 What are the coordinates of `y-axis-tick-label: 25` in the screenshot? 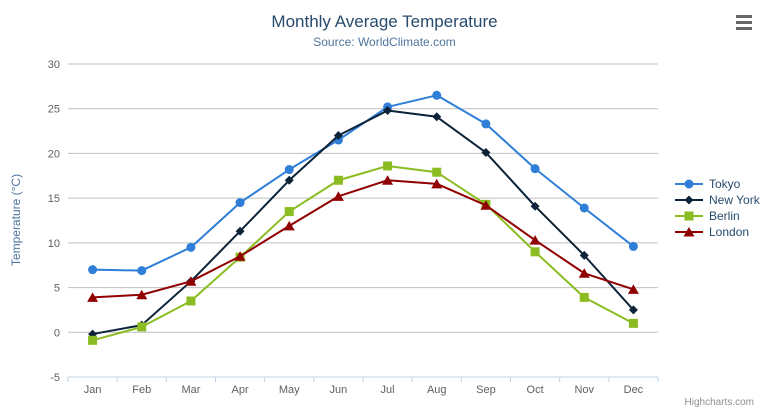 It's located at (54, 110).